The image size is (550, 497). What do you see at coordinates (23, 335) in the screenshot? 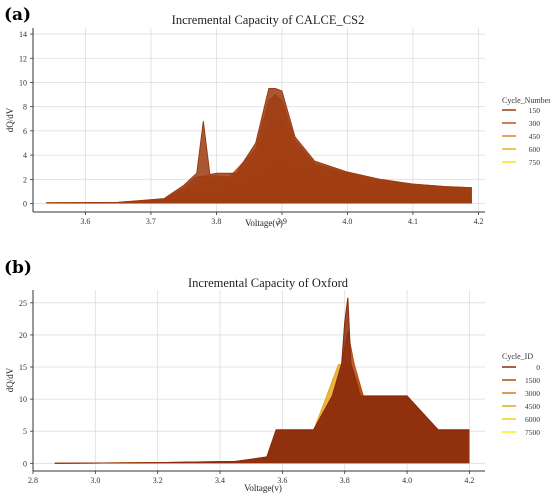
I see `y-tick-label: 20` at bounding box center [23, 335].